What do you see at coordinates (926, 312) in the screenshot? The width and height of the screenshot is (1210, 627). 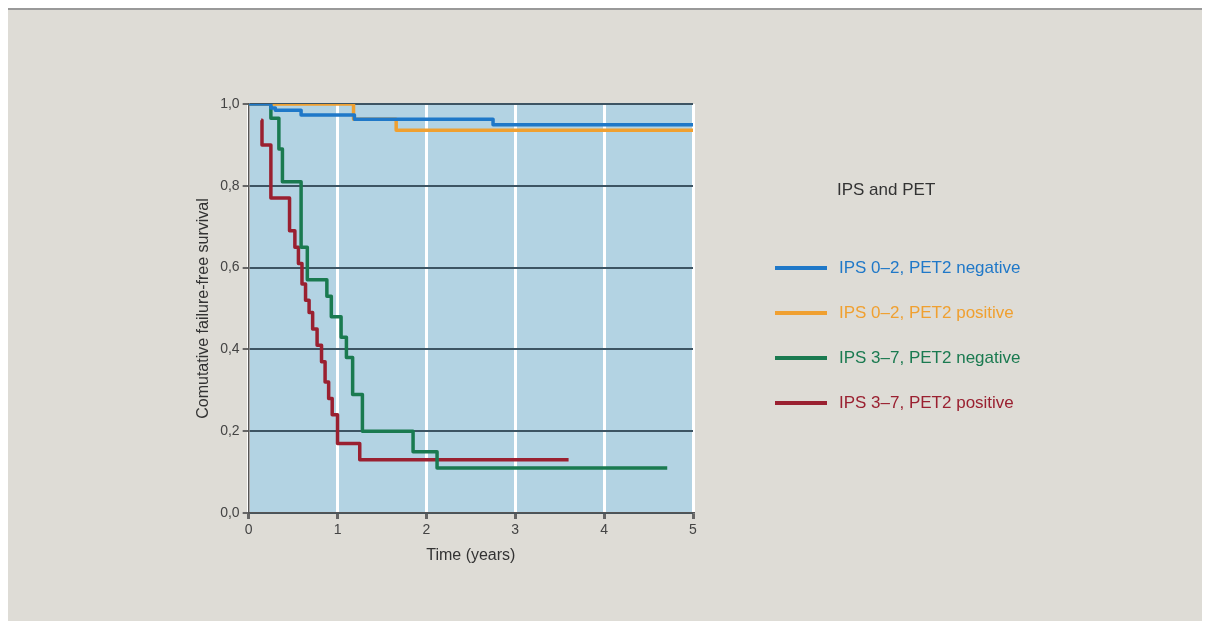 I see `legend-label: IPS 0–2, PET2 positive` at bounding box center [926, 312].